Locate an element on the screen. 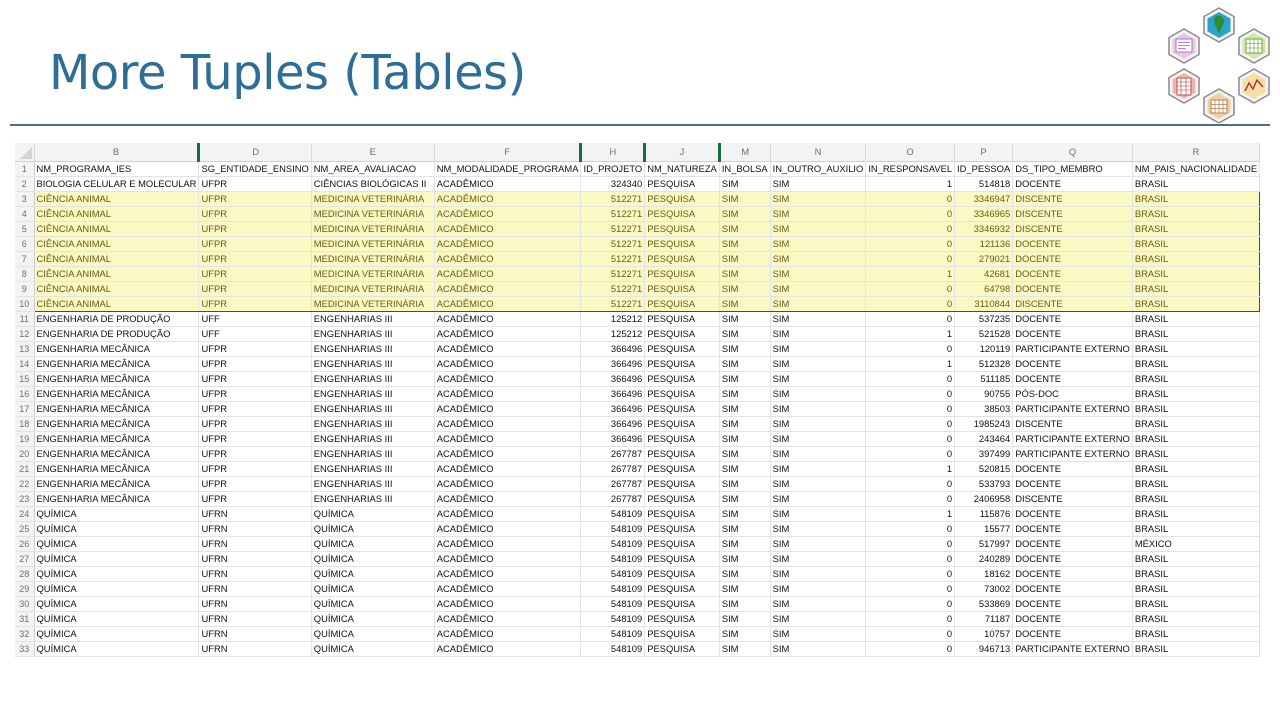 The image size is (1280, 720). cell-j20: PESQUISA is located at coordinates (682, 454).